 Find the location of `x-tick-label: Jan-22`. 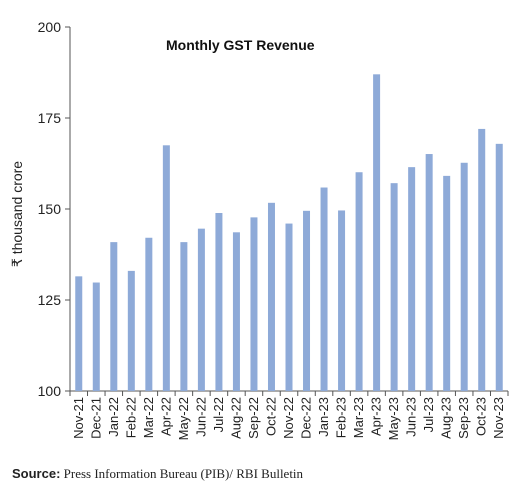

x-tick-label: Jan-22 is located at coordinates (113, 417).